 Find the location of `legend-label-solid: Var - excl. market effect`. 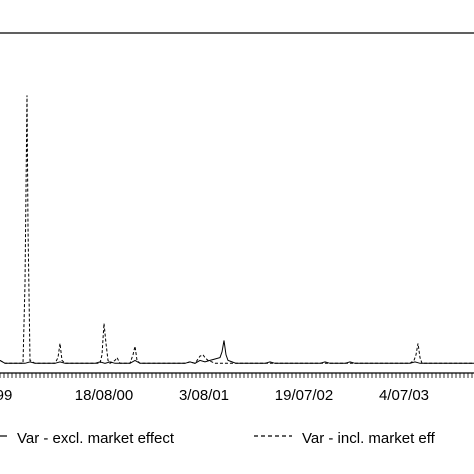

legend-label-solid: Var - excl. market effect is located at coordinates (96, 438).